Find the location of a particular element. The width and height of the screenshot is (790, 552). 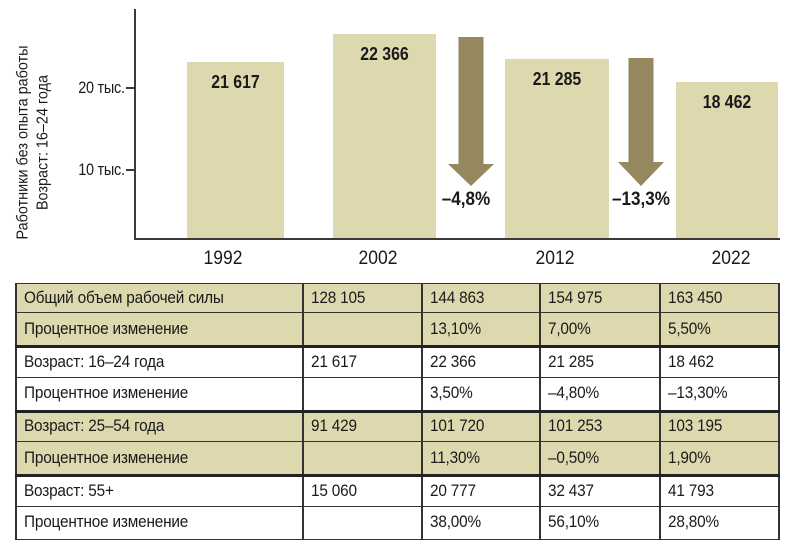

value-cell: 1,90% is located at coordinates (719, 459).